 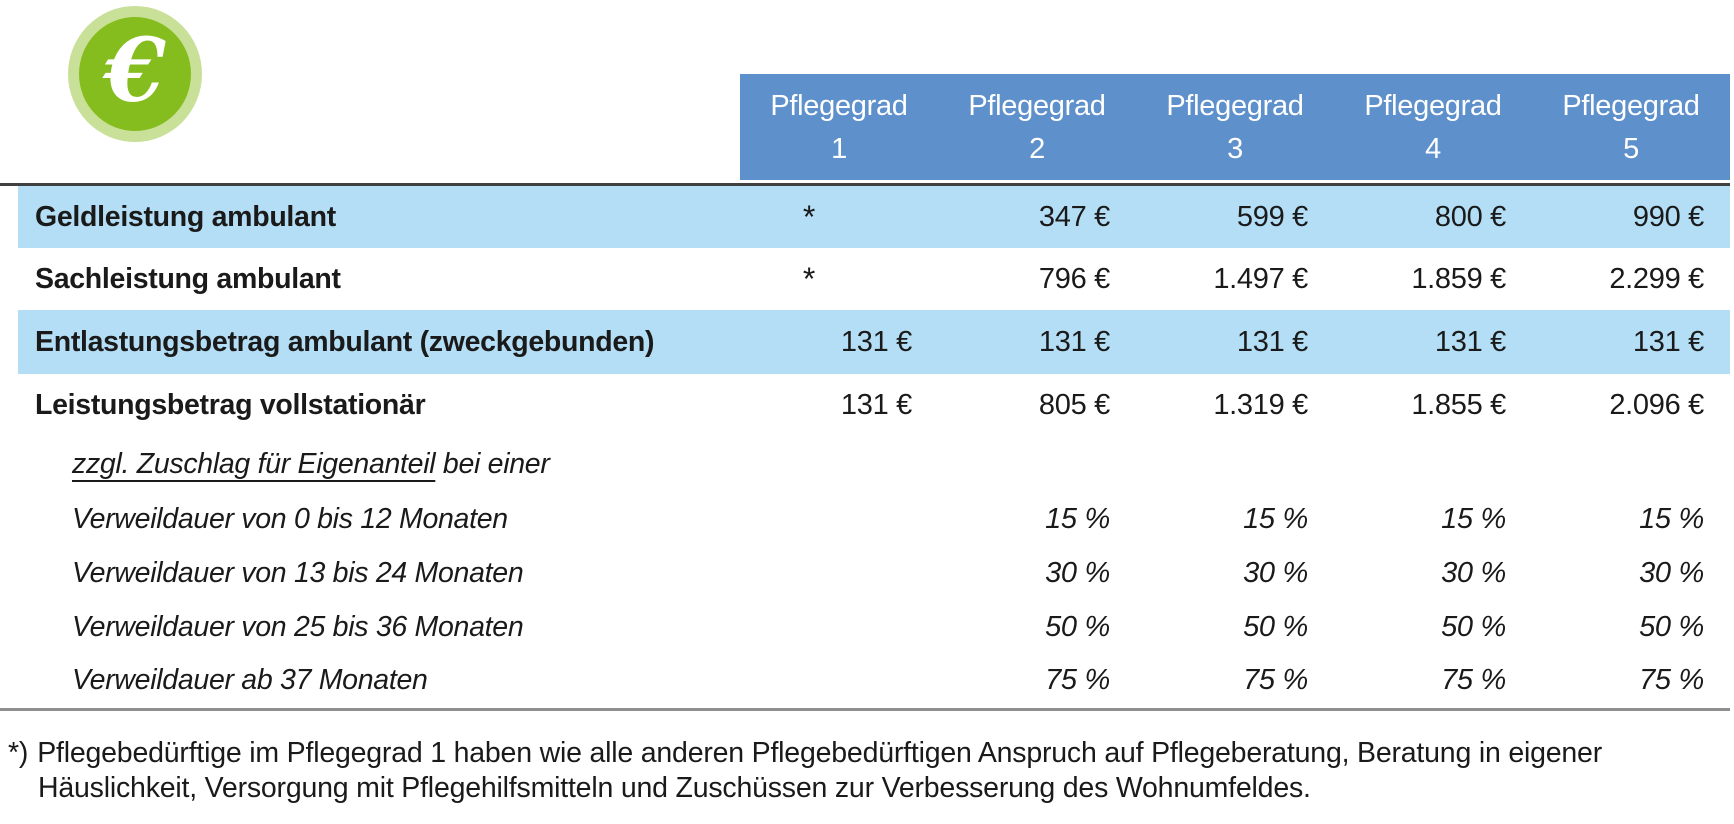 I want to click on table-top-rule, so click(x=865, y=184).